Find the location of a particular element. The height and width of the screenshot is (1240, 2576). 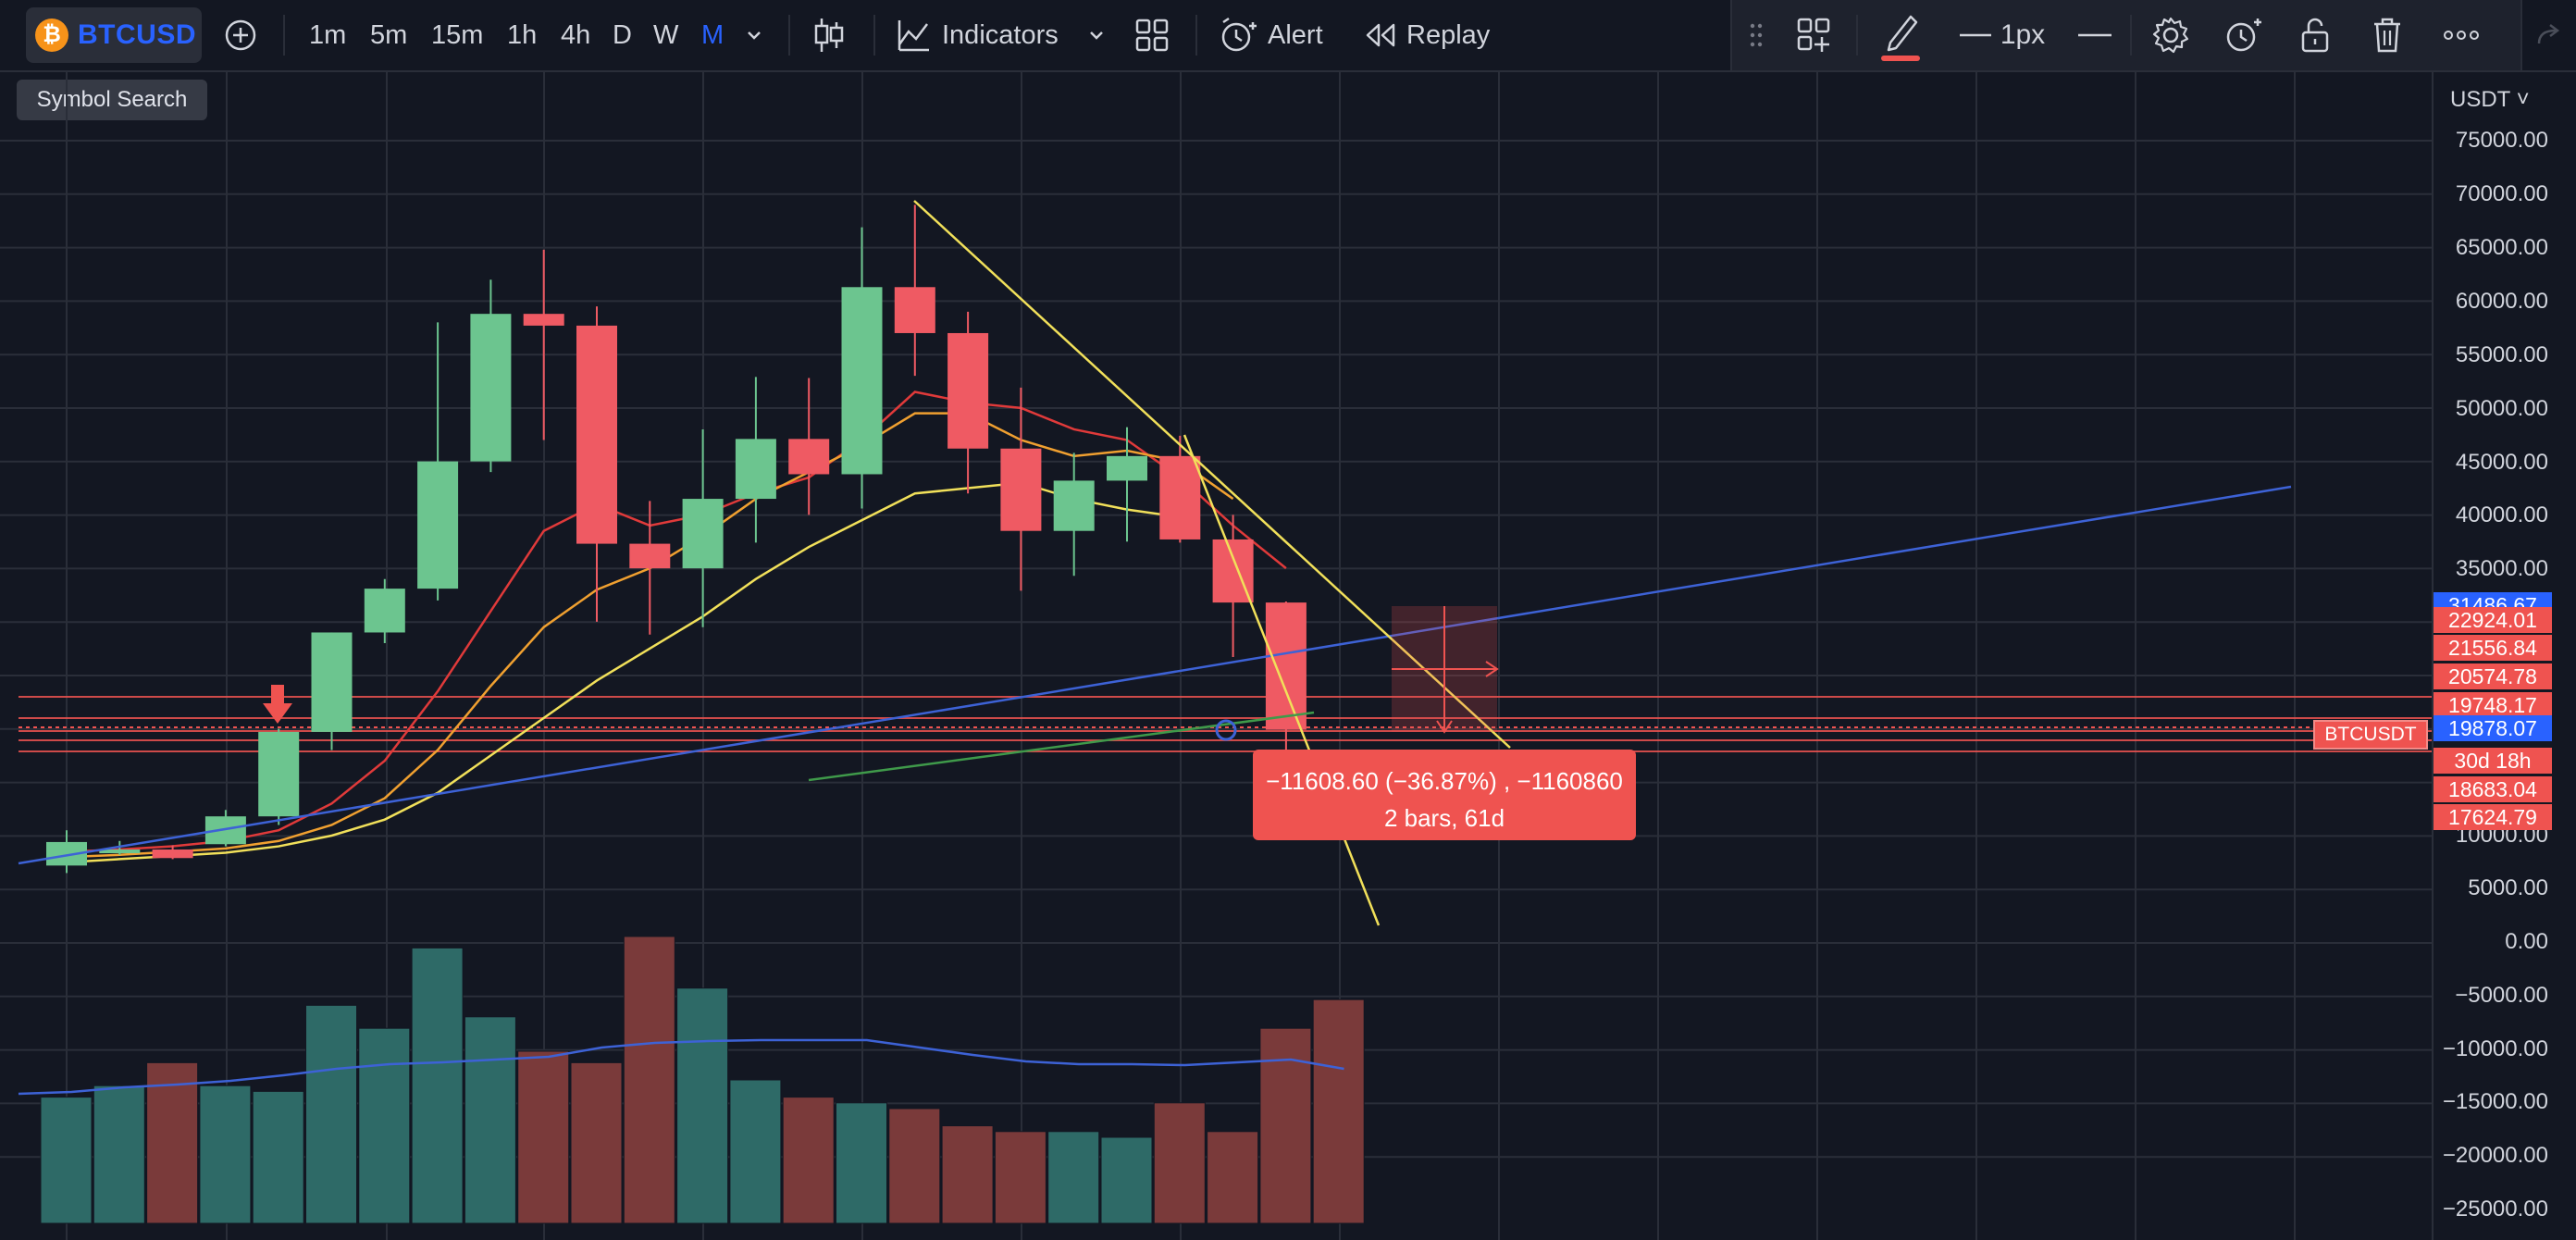

price-tick-label: 60000.00 is located at coordinates (2501, 301).